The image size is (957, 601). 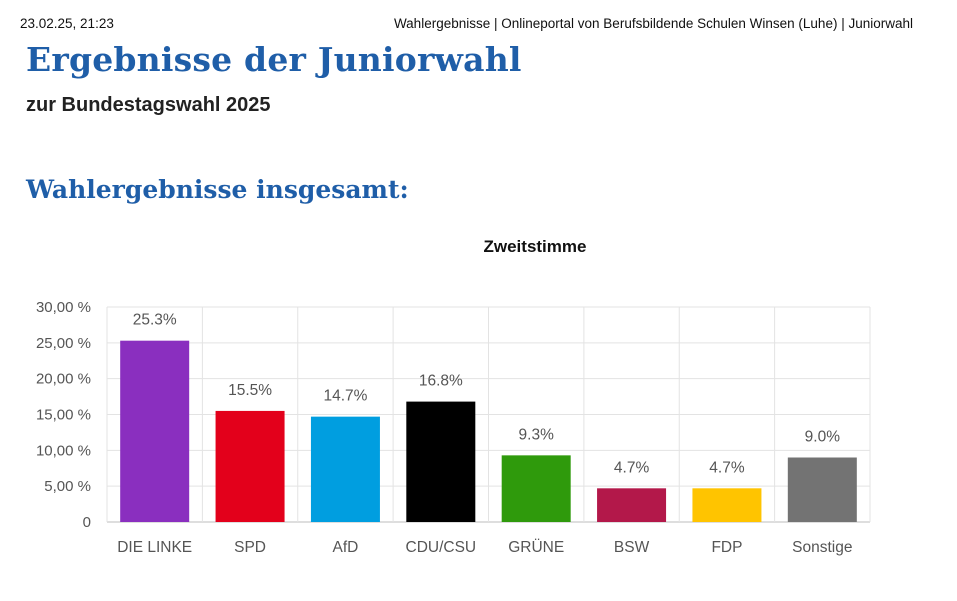 What do you see at coordinates (822, 547) in the screenshot?
I see `x-tick-label: Sonstige` at bounding box center [822, 547].